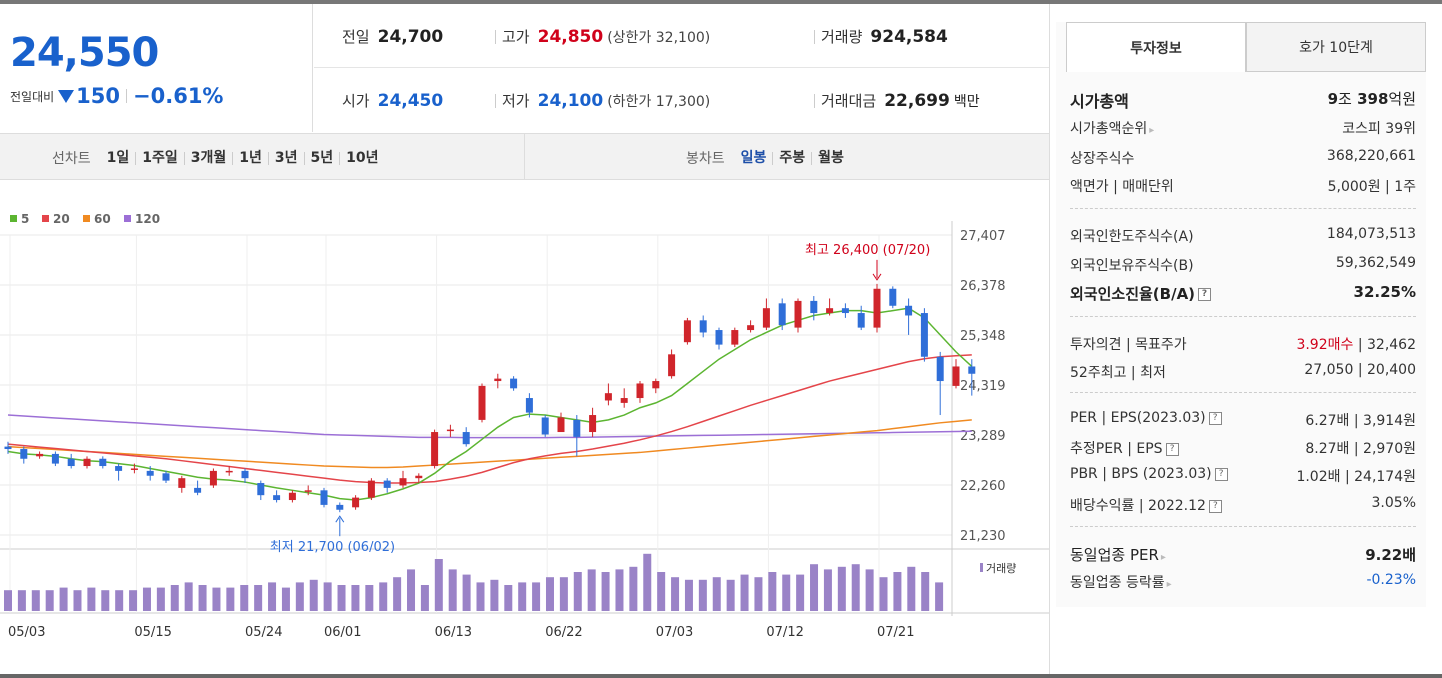 This screenshot has width=1442, height=678. Describe the element at coordinates (849, 101) in the screenshot. I see `trade-value-label: 거래대금` at that location.